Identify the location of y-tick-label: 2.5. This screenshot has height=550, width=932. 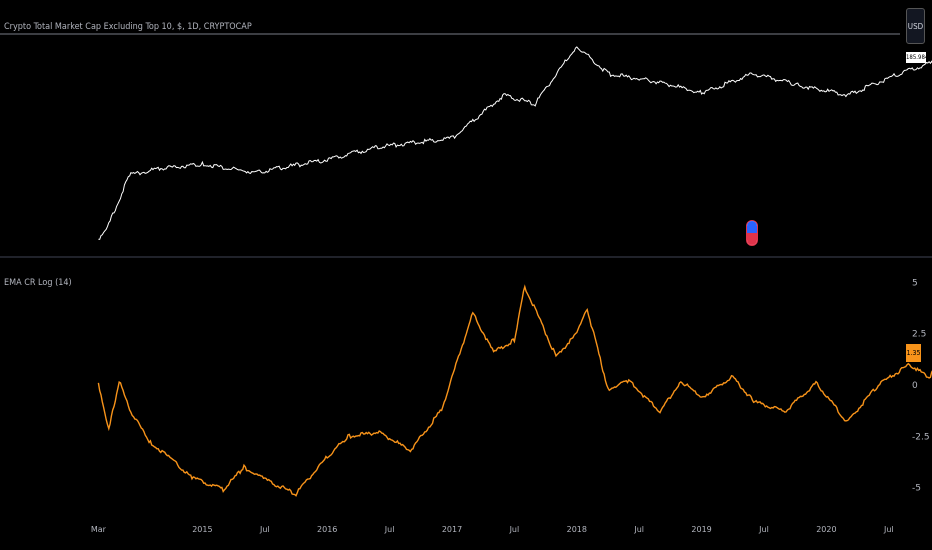
(919, 335).